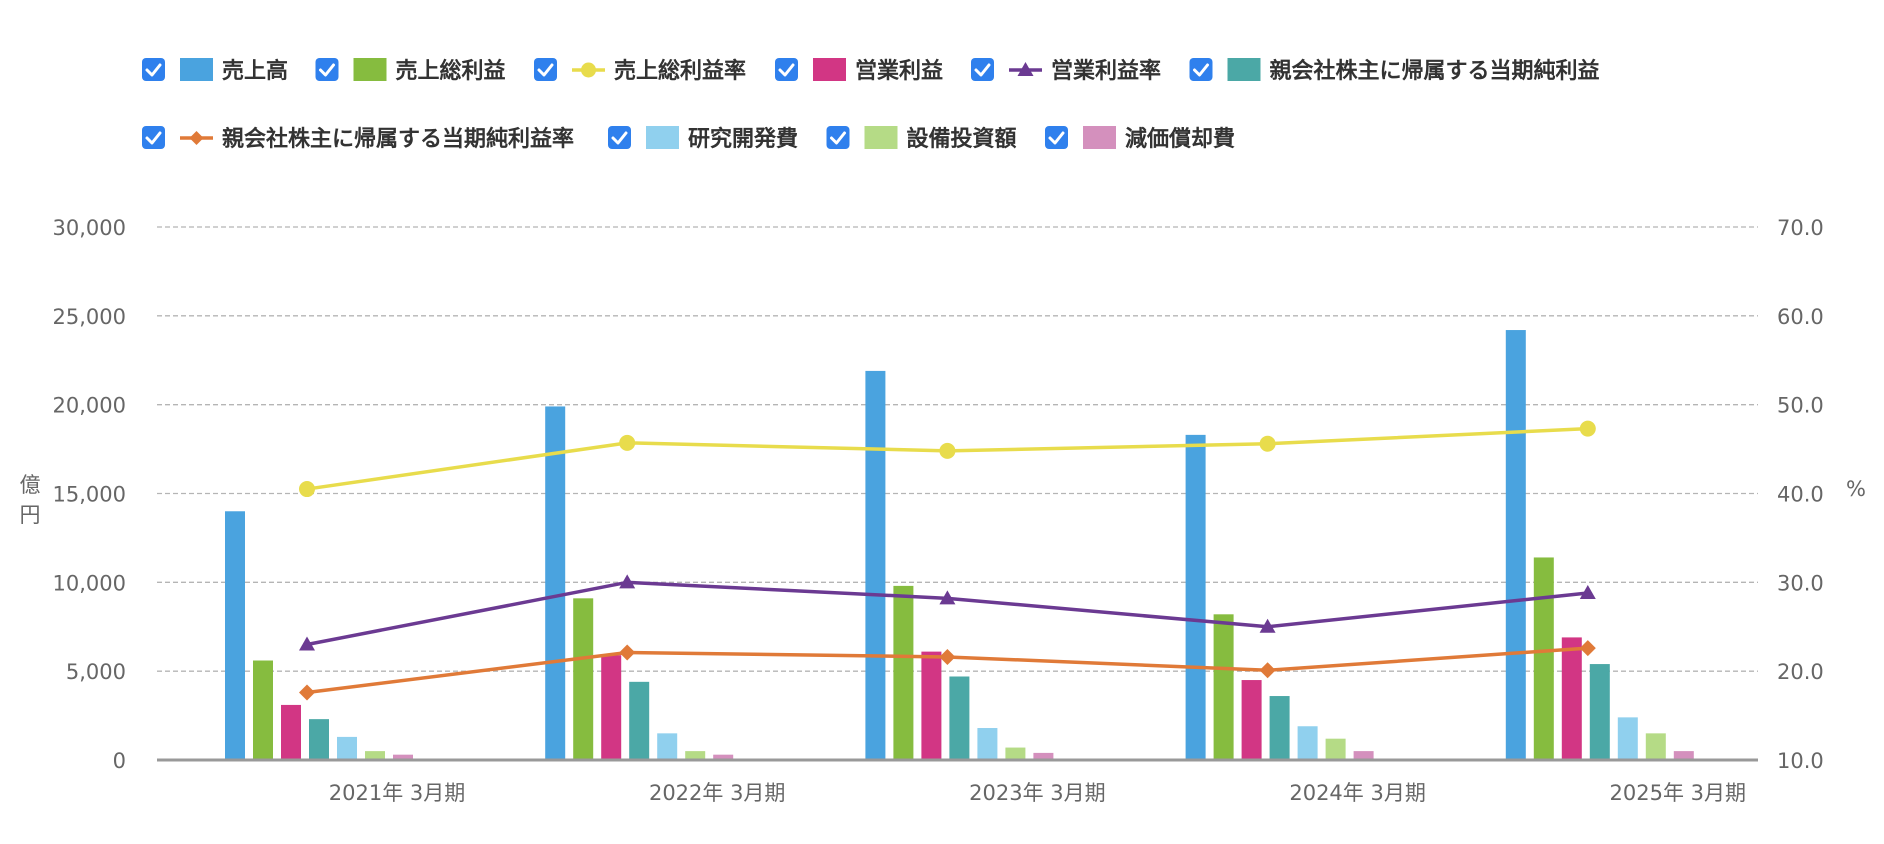 This screenshot has width=1884, height=844. What do you see at coordinates (30, 485) in the screenshot?
I see `y-axis-left-label: 億` at bounding box center [30, 485].